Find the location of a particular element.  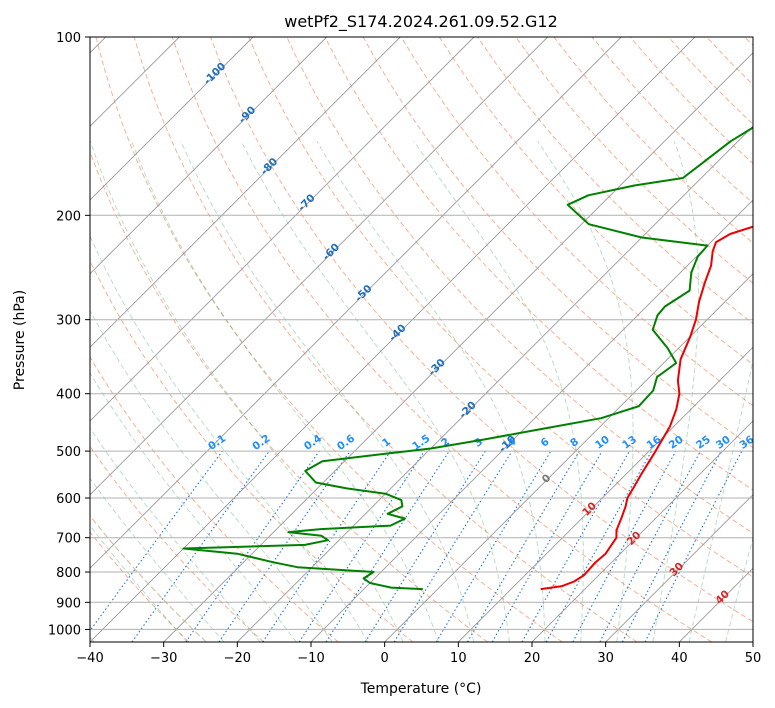

isotherm-label: -50 is located at coordinates (364, 294).